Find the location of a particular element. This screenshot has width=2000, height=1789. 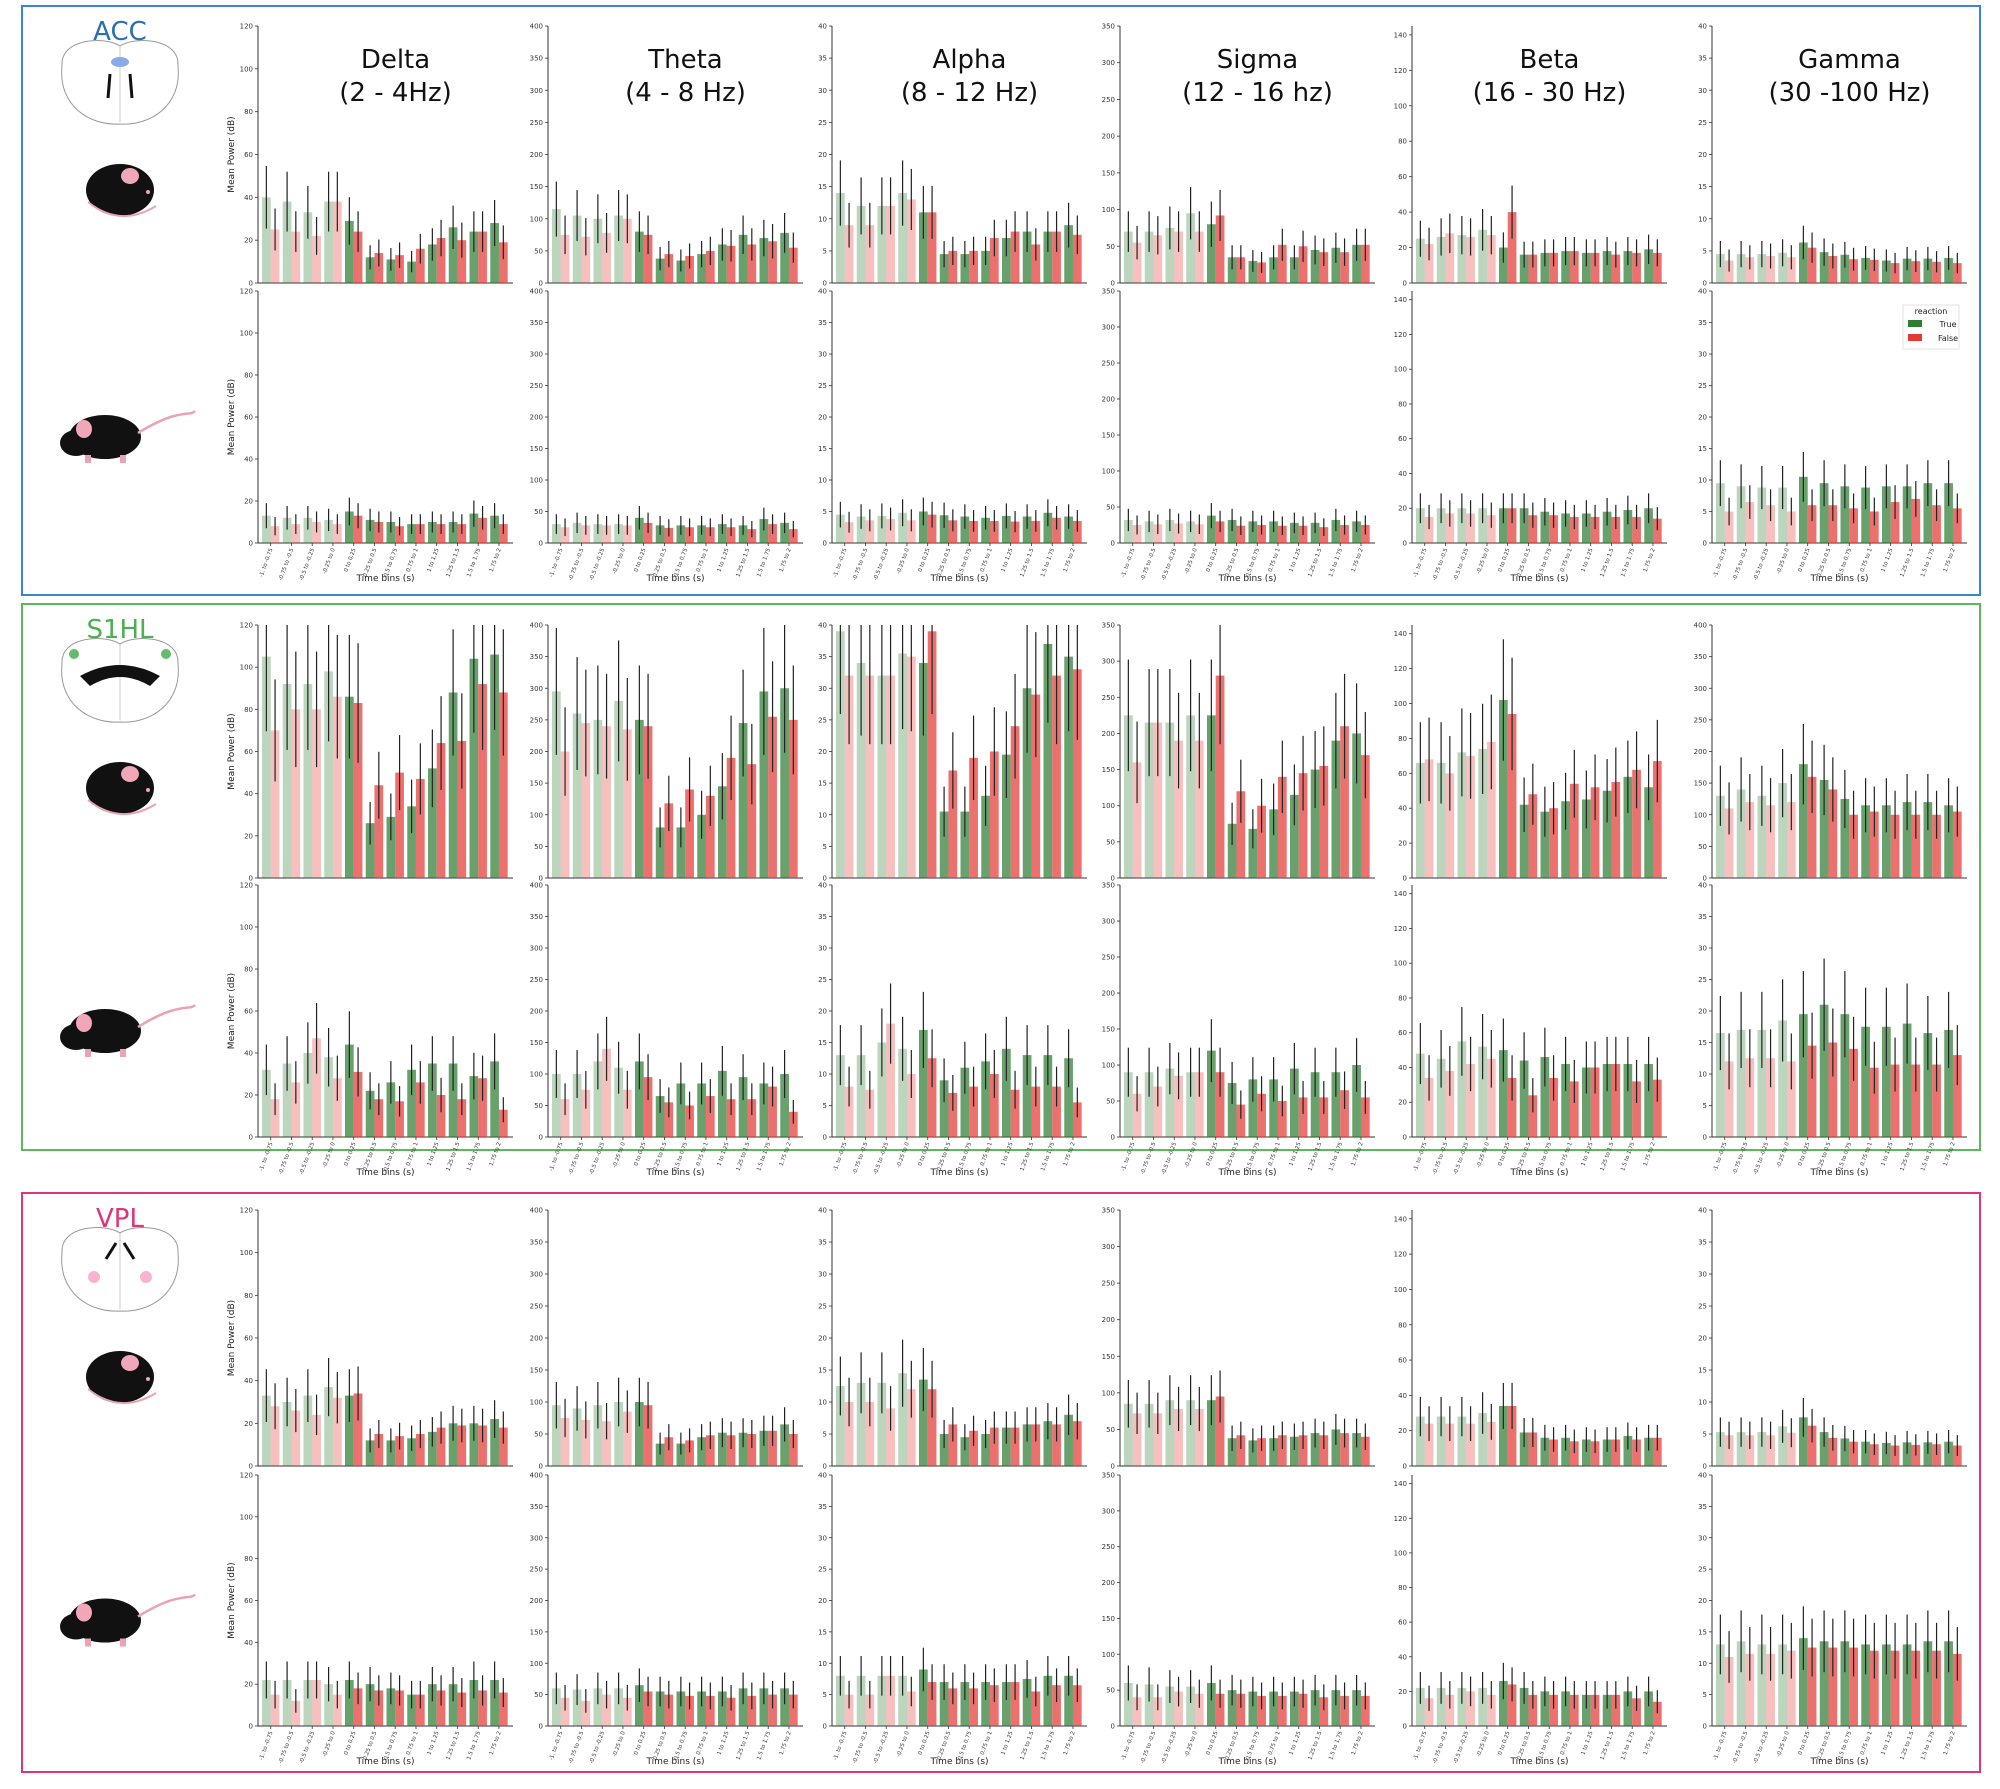

band-title-gamma: Gamma is located at coordinates (1849, 60).